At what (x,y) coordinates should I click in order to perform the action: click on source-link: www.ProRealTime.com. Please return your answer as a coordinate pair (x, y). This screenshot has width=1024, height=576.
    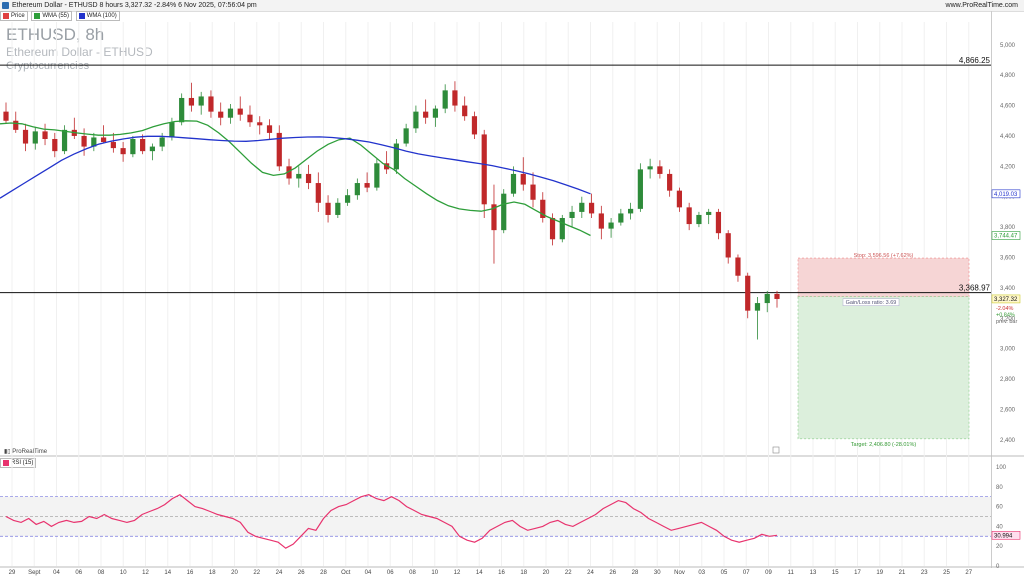
    Looking at the image, I should click on (981, 5).